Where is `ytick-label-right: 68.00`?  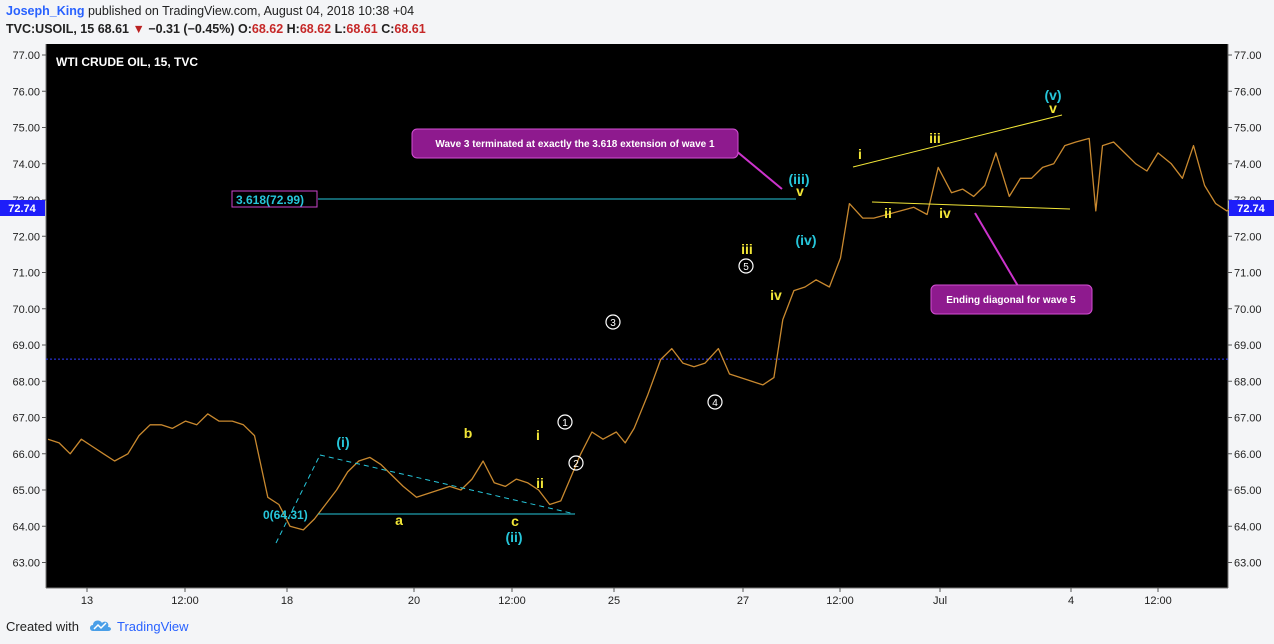
ytick-label-right: 68.00 is located at coordinates (1248, 382).